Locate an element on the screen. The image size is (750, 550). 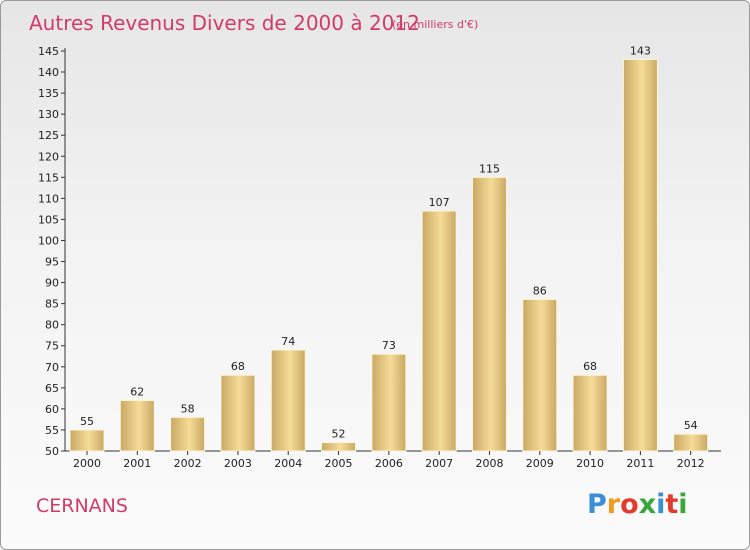
y-tick-label: 130 is located at coordinates (48, 114).